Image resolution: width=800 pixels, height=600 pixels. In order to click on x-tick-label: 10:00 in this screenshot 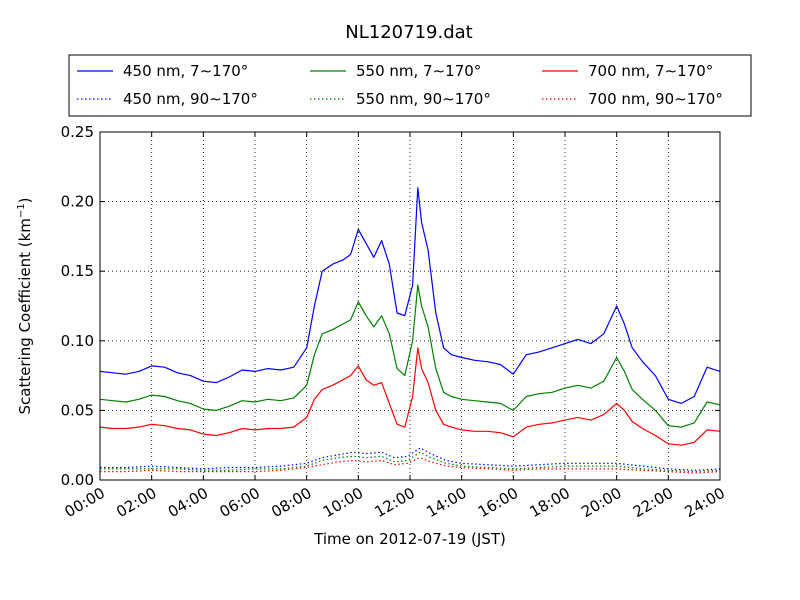, I will do `click(343, 502)`.